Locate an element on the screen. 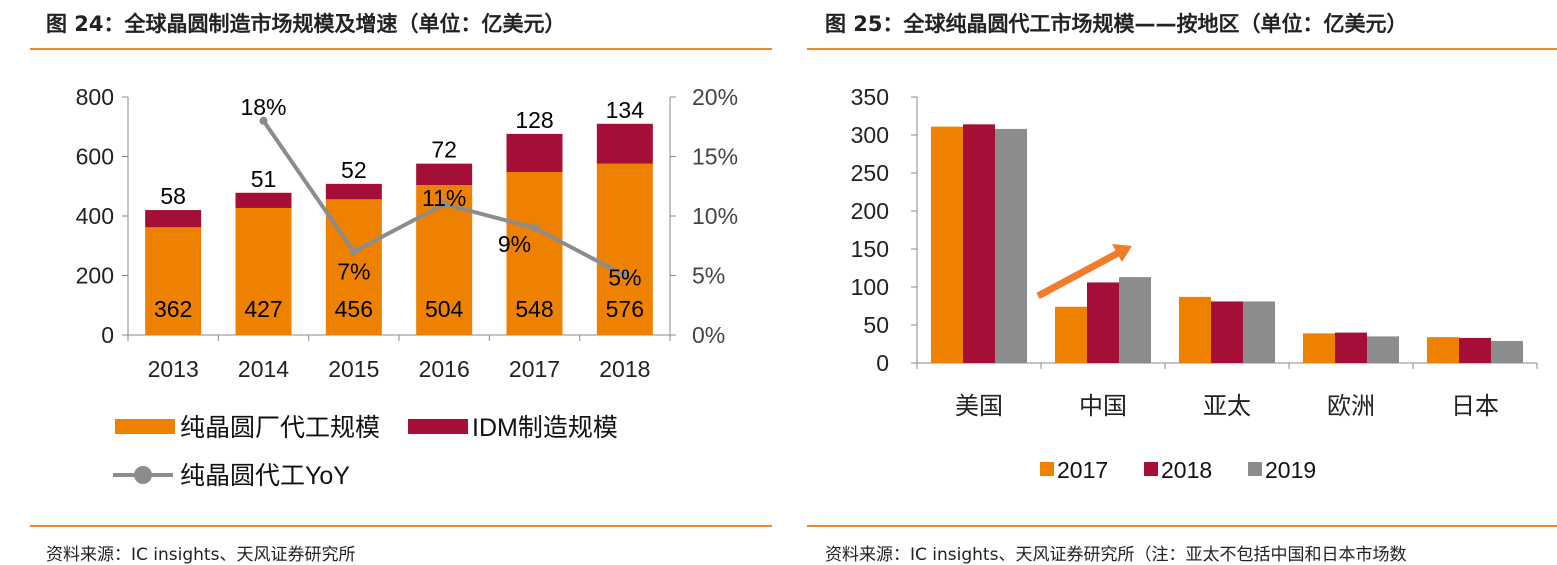 The height and width of the screenshot is (565, 1557). legend-swatch-pure-foundry is located at coordinates (145, 426).